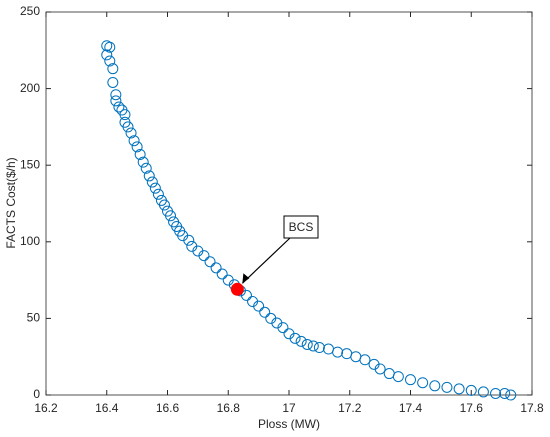  I want to click on x-tick-label: 17.8, so click(532, 408).